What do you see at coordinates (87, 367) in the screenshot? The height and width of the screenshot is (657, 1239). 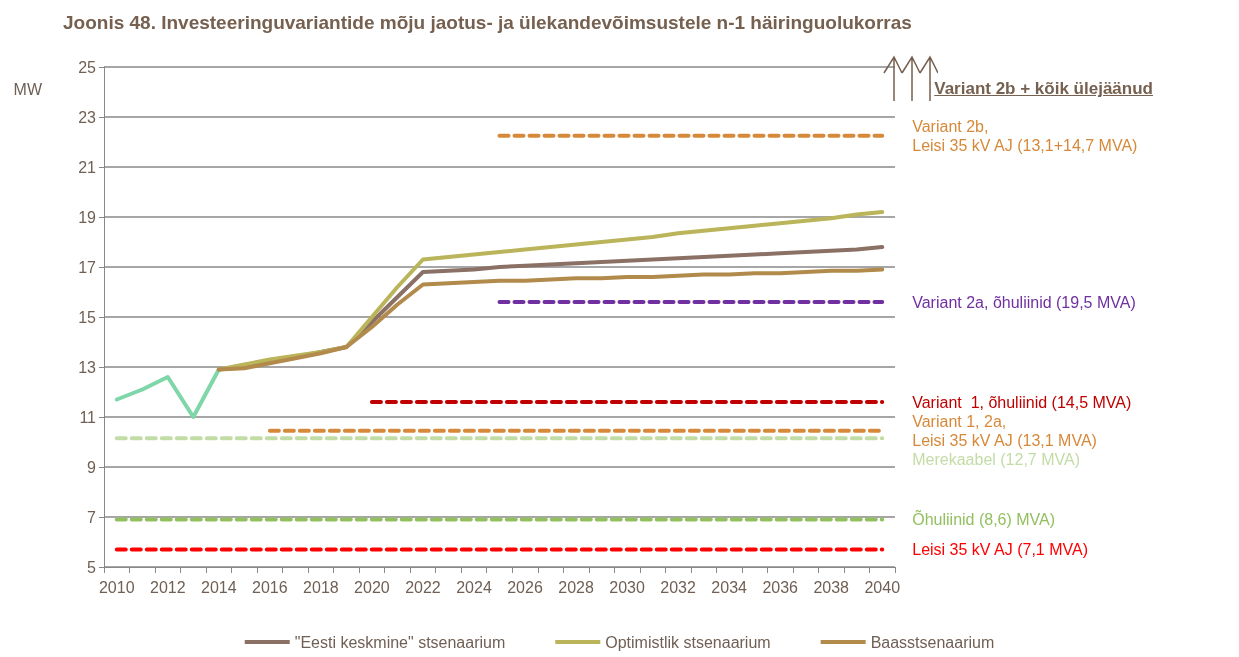 I see `y-tick-label: 13` at bounding box center [87, 367].